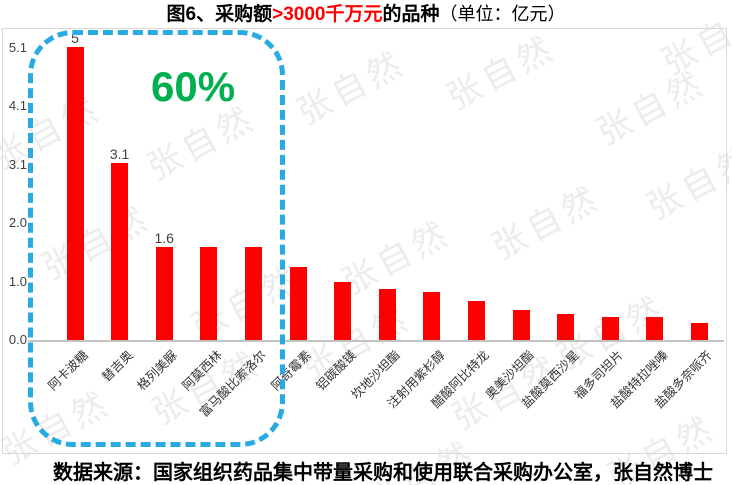  What do you see at coordinates (17, 164) in the screenshot?
I see `y-tick-label: 3.1` at bounding box center [17, 164].